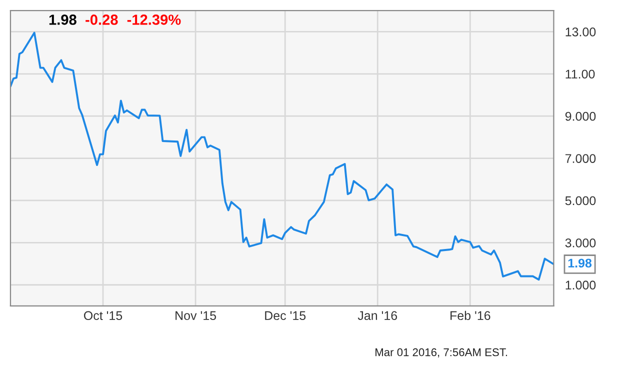  I want to click on text: Mar 01 2016, 7:56AM EST., so click(441, 353).